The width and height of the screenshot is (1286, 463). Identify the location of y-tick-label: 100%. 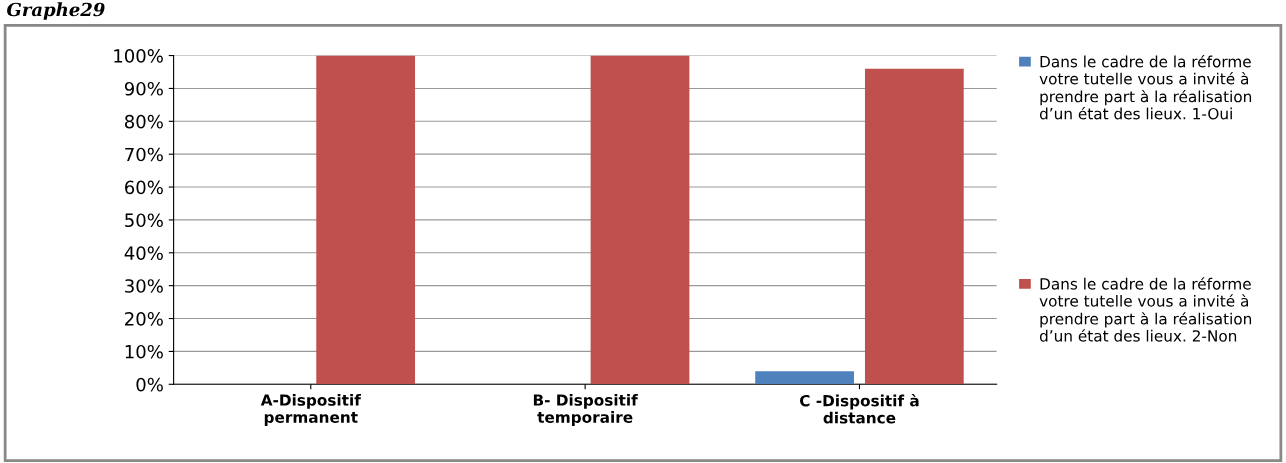
(138, 56).